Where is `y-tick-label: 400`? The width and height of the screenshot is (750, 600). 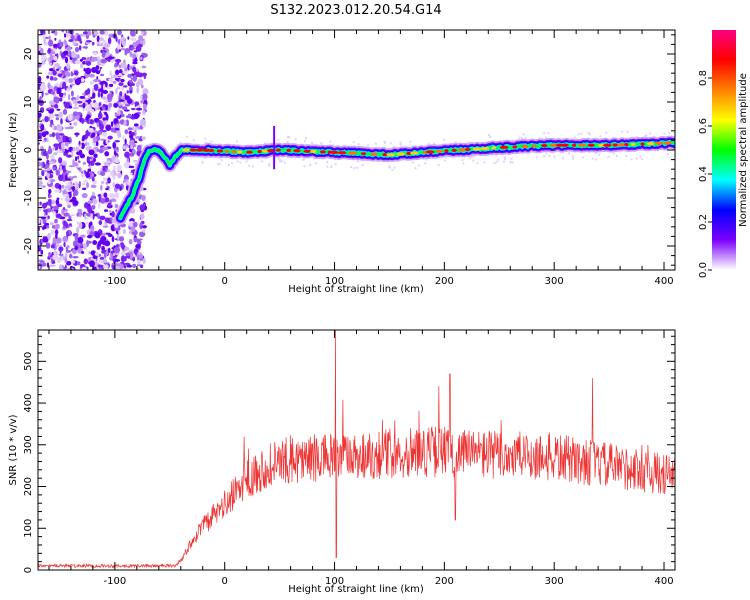 y-tick-label: 400 is located at coordinates (28, 402).